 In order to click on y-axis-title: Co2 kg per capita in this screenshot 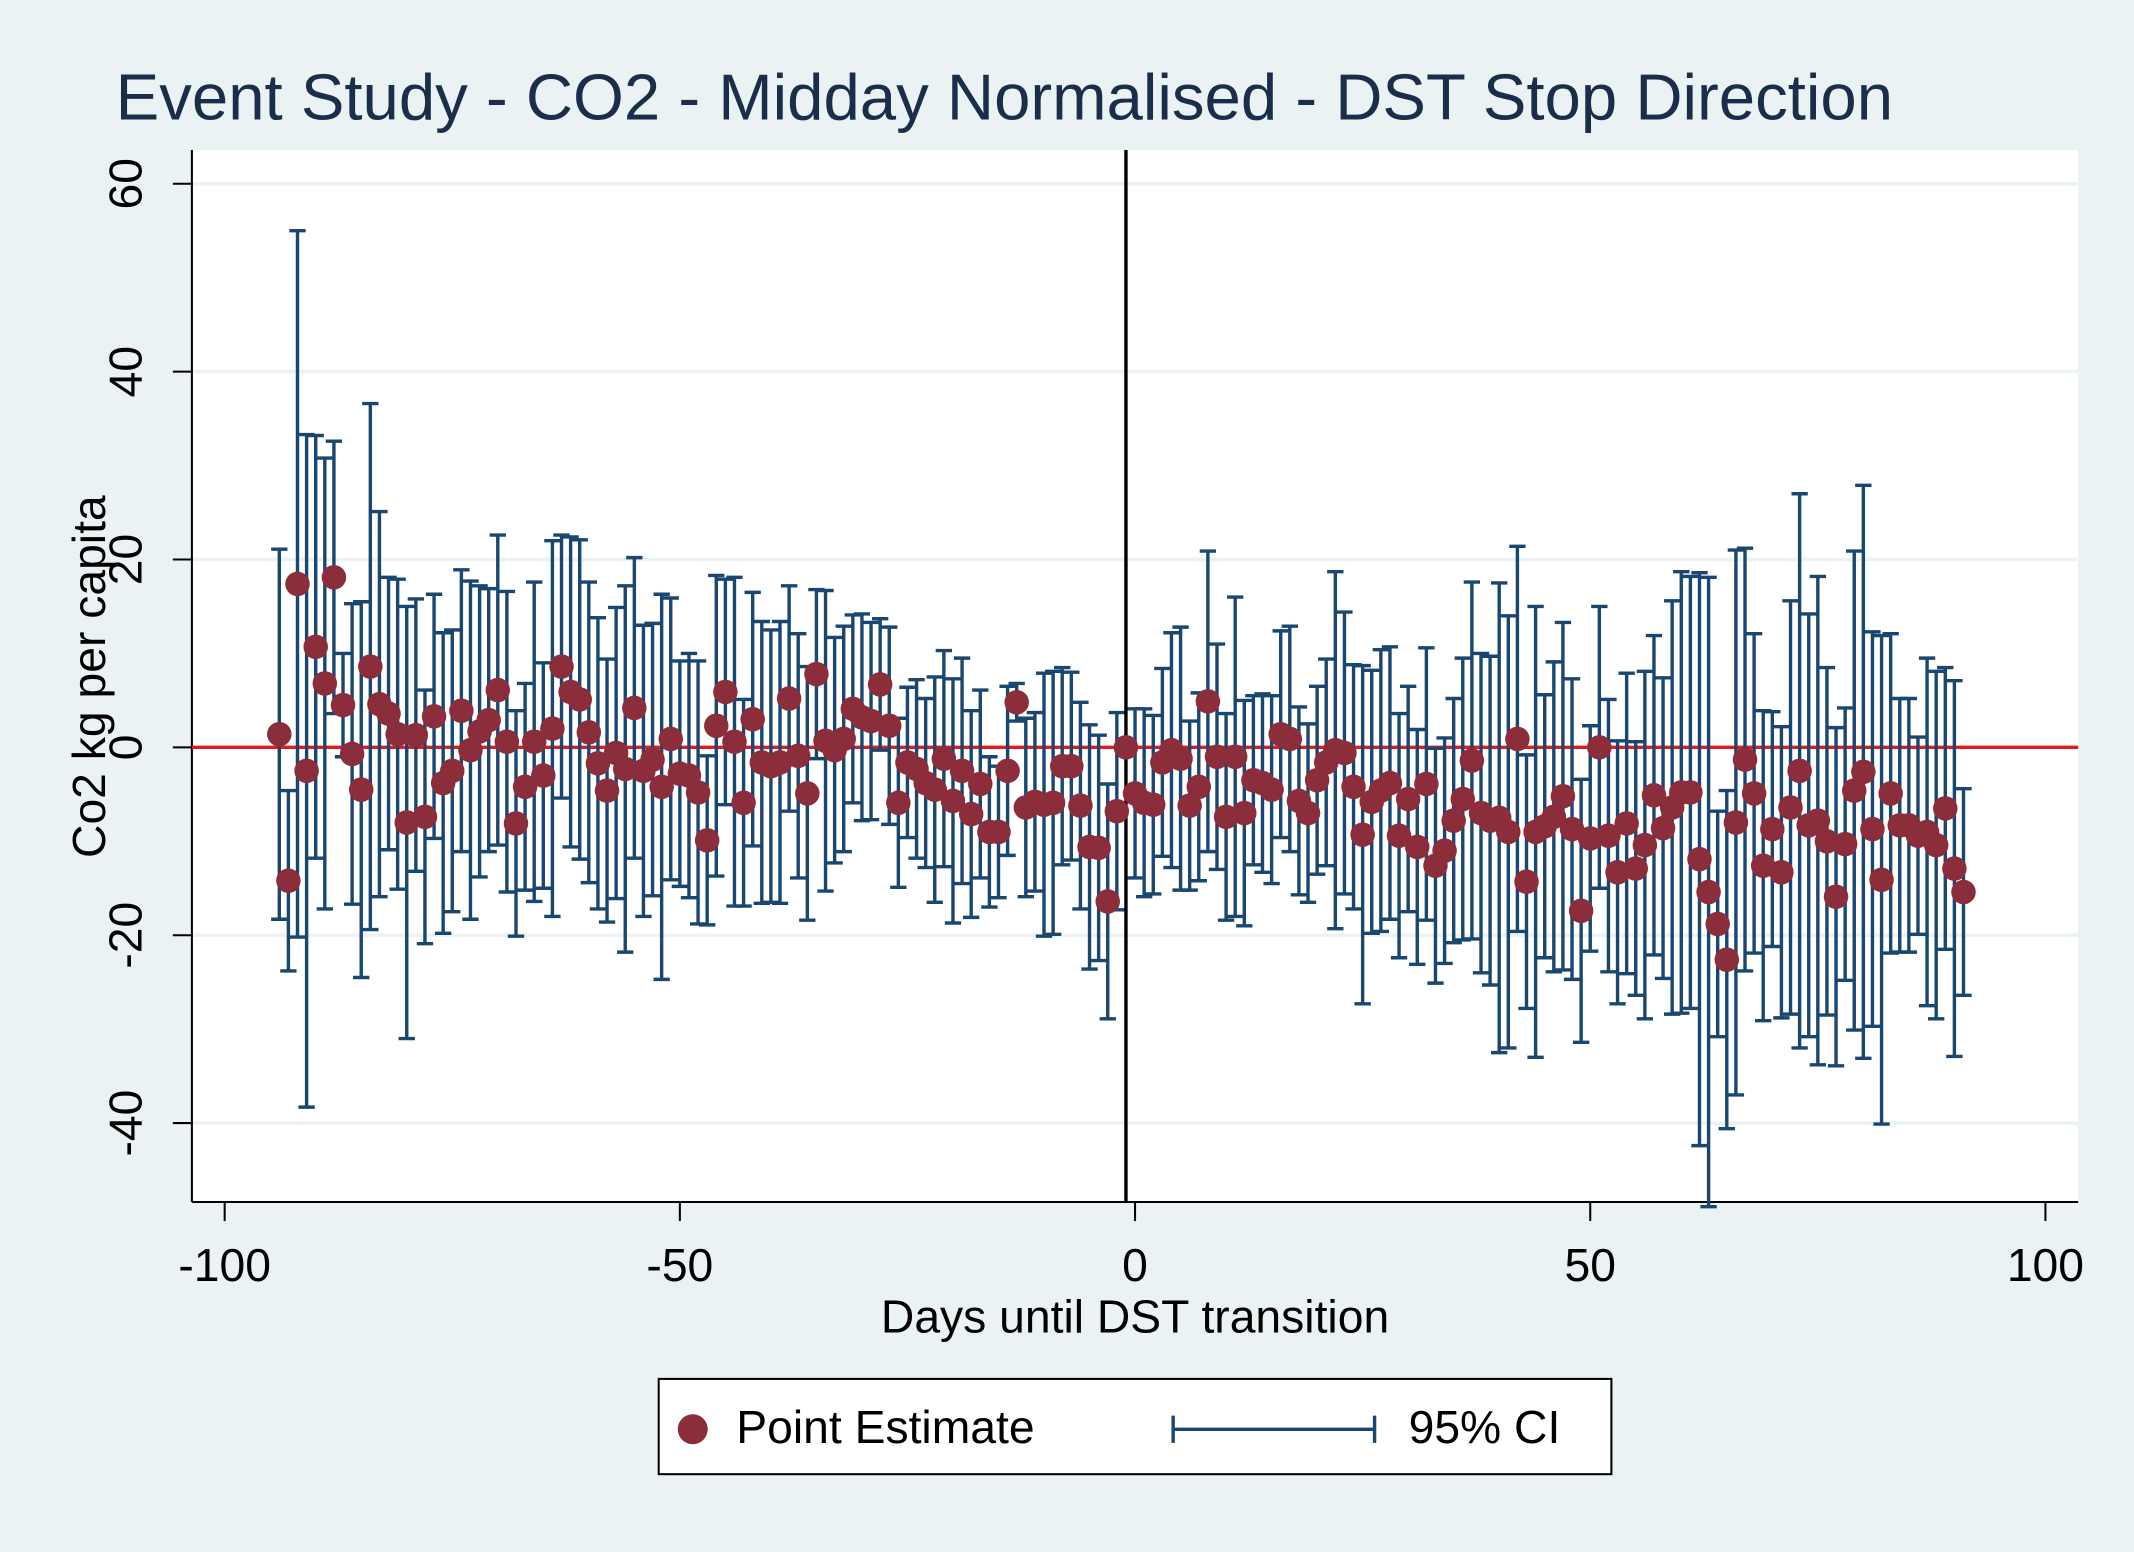, I will do `click(89, 676)`.